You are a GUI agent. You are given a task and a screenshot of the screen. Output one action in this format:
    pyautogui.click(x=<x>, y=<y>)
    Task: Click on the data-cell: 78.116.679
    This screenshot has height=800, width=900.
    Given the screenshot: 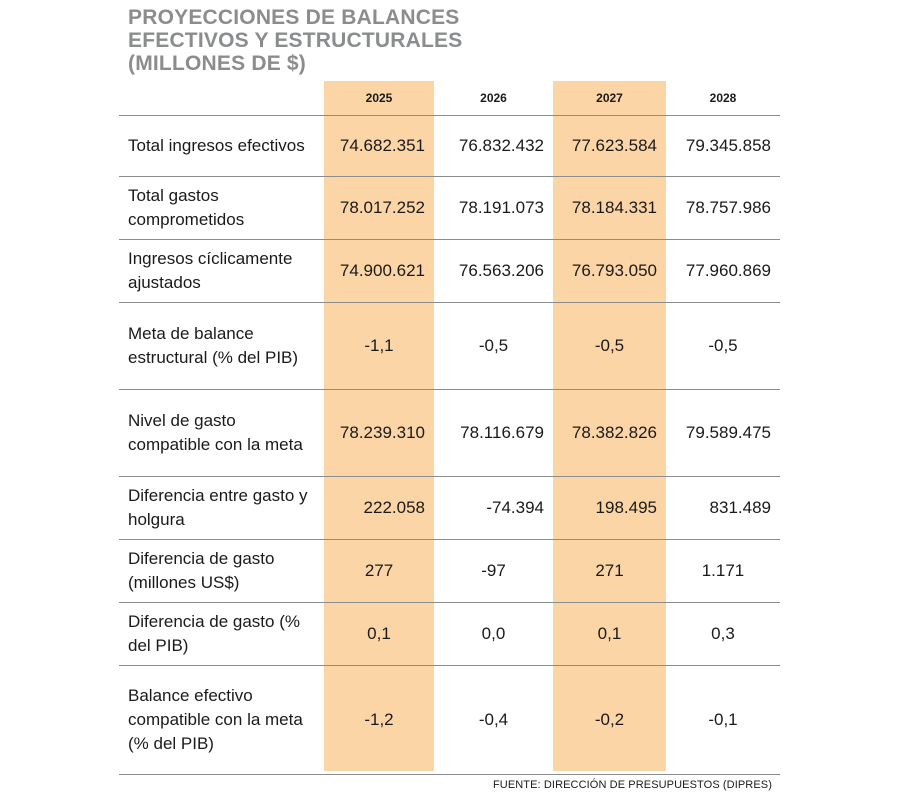 What is the action you would take?
    pyautogui.click(x=493, y=433)
    